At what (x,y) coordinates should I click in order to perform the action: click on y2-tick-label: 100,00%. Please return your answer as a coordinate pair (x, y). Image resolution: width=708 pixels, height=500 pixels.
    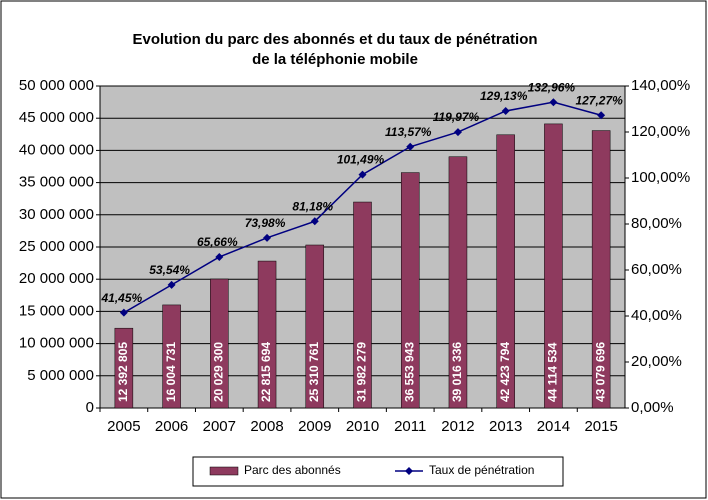
    Looking at the image, I should click on (660, 177).